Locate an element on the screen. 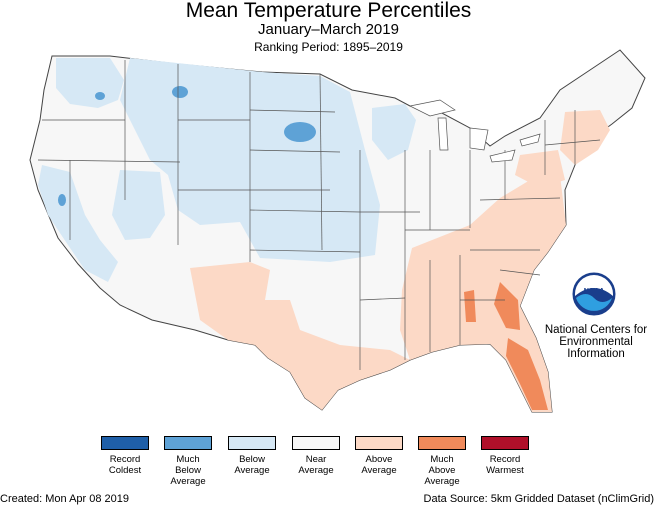  legend-label: Record Coldest is located at coordinates (125, 465).